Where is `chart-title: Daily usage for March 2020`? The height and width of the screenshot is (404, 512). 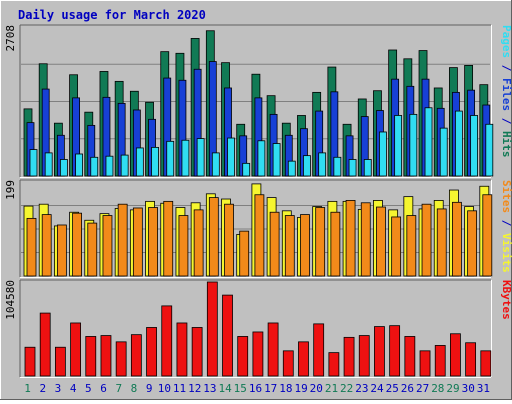 chart-title: Daily usage for March 2020 is located at coordinates (112, 15).